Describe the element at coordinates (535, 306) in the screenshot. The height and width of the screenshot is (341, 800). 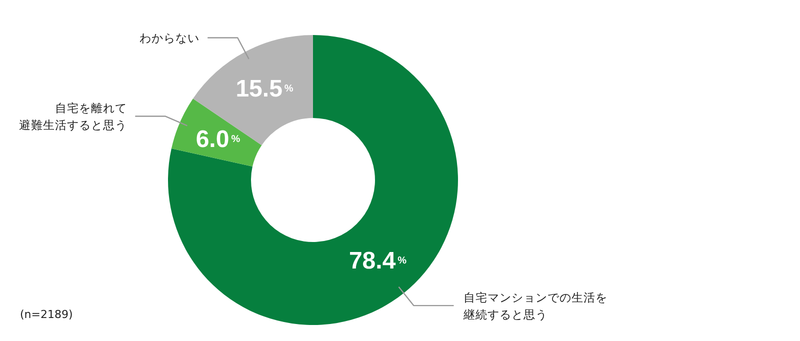
I see `slice-label: 自宅マンションでの生活を継続すると思う` at that location.